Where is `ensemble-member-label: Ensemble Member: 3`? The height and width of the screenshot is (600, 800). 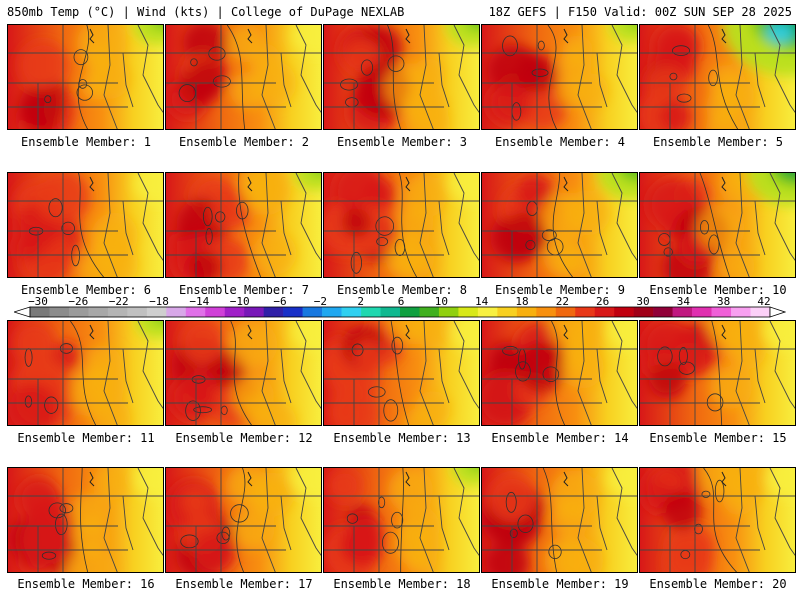 ensemble-member-label: Ensemble Member: 3 is located at coordinates (402, 142).